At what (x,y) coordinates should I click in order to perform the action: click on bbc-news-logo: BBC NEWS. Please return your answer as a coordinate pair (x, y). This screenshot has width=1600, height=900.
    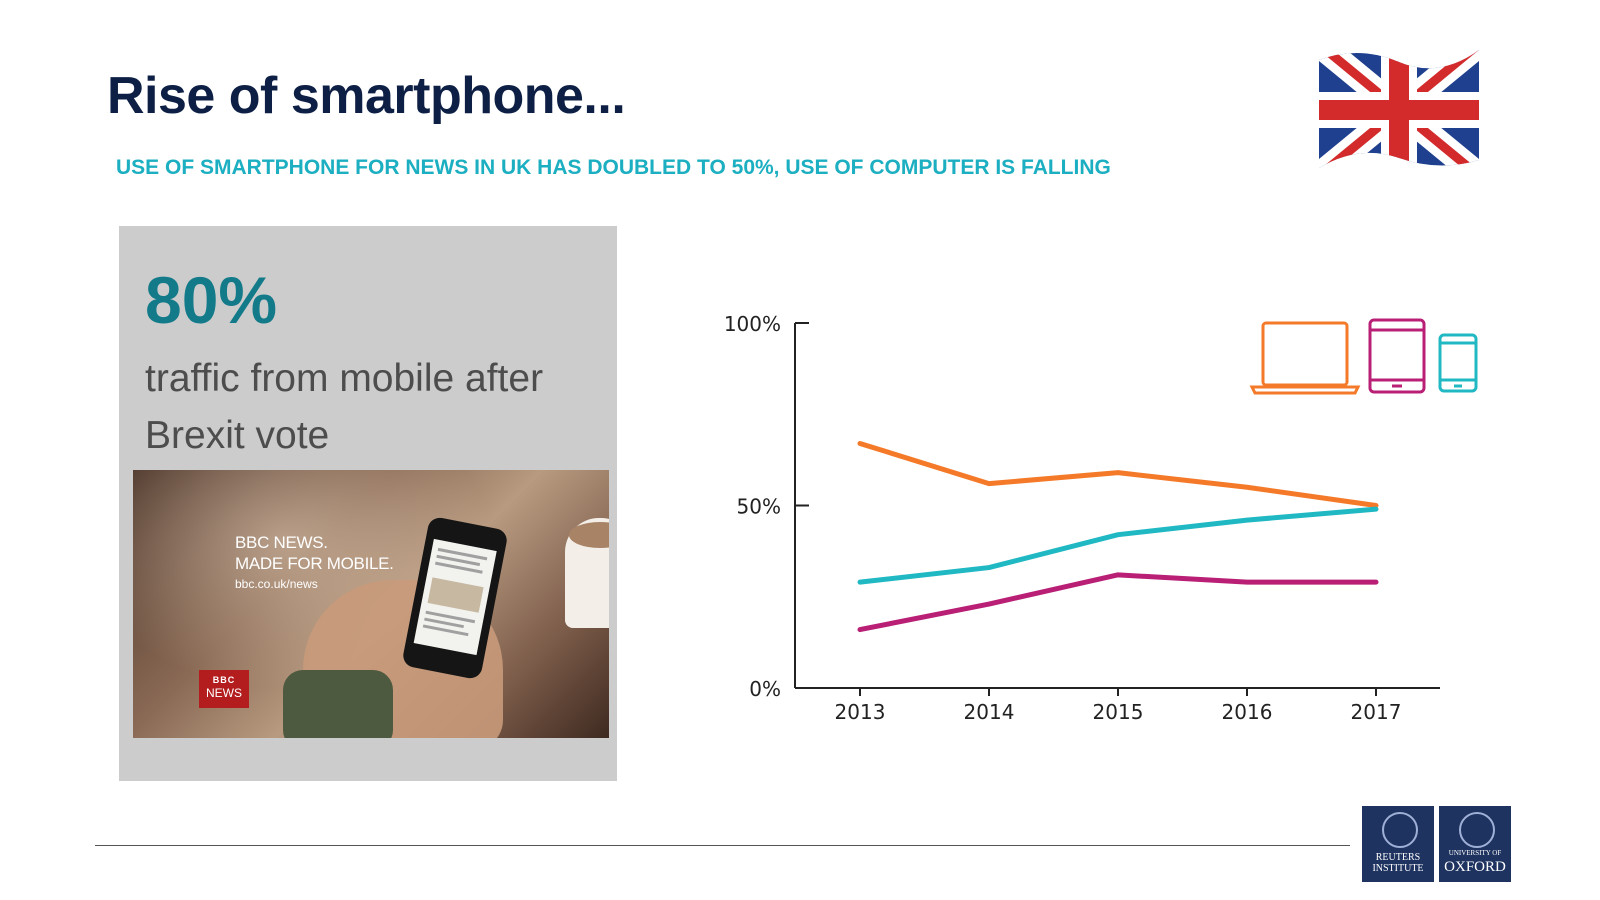
    Looking at the image, I should click on (224, 689).